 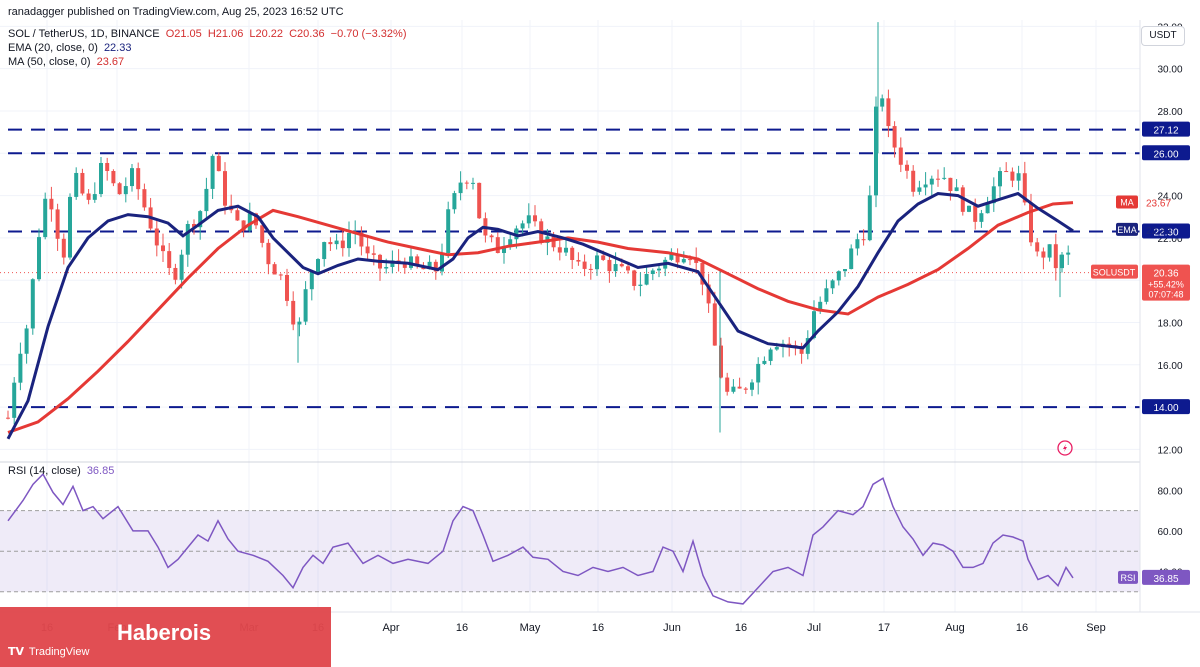 What do you see at coordinates (67, 62) in the screenshot?
I see `ma-legend: MA (50, close, 0) 23.67` at bounding box center [67, 62].